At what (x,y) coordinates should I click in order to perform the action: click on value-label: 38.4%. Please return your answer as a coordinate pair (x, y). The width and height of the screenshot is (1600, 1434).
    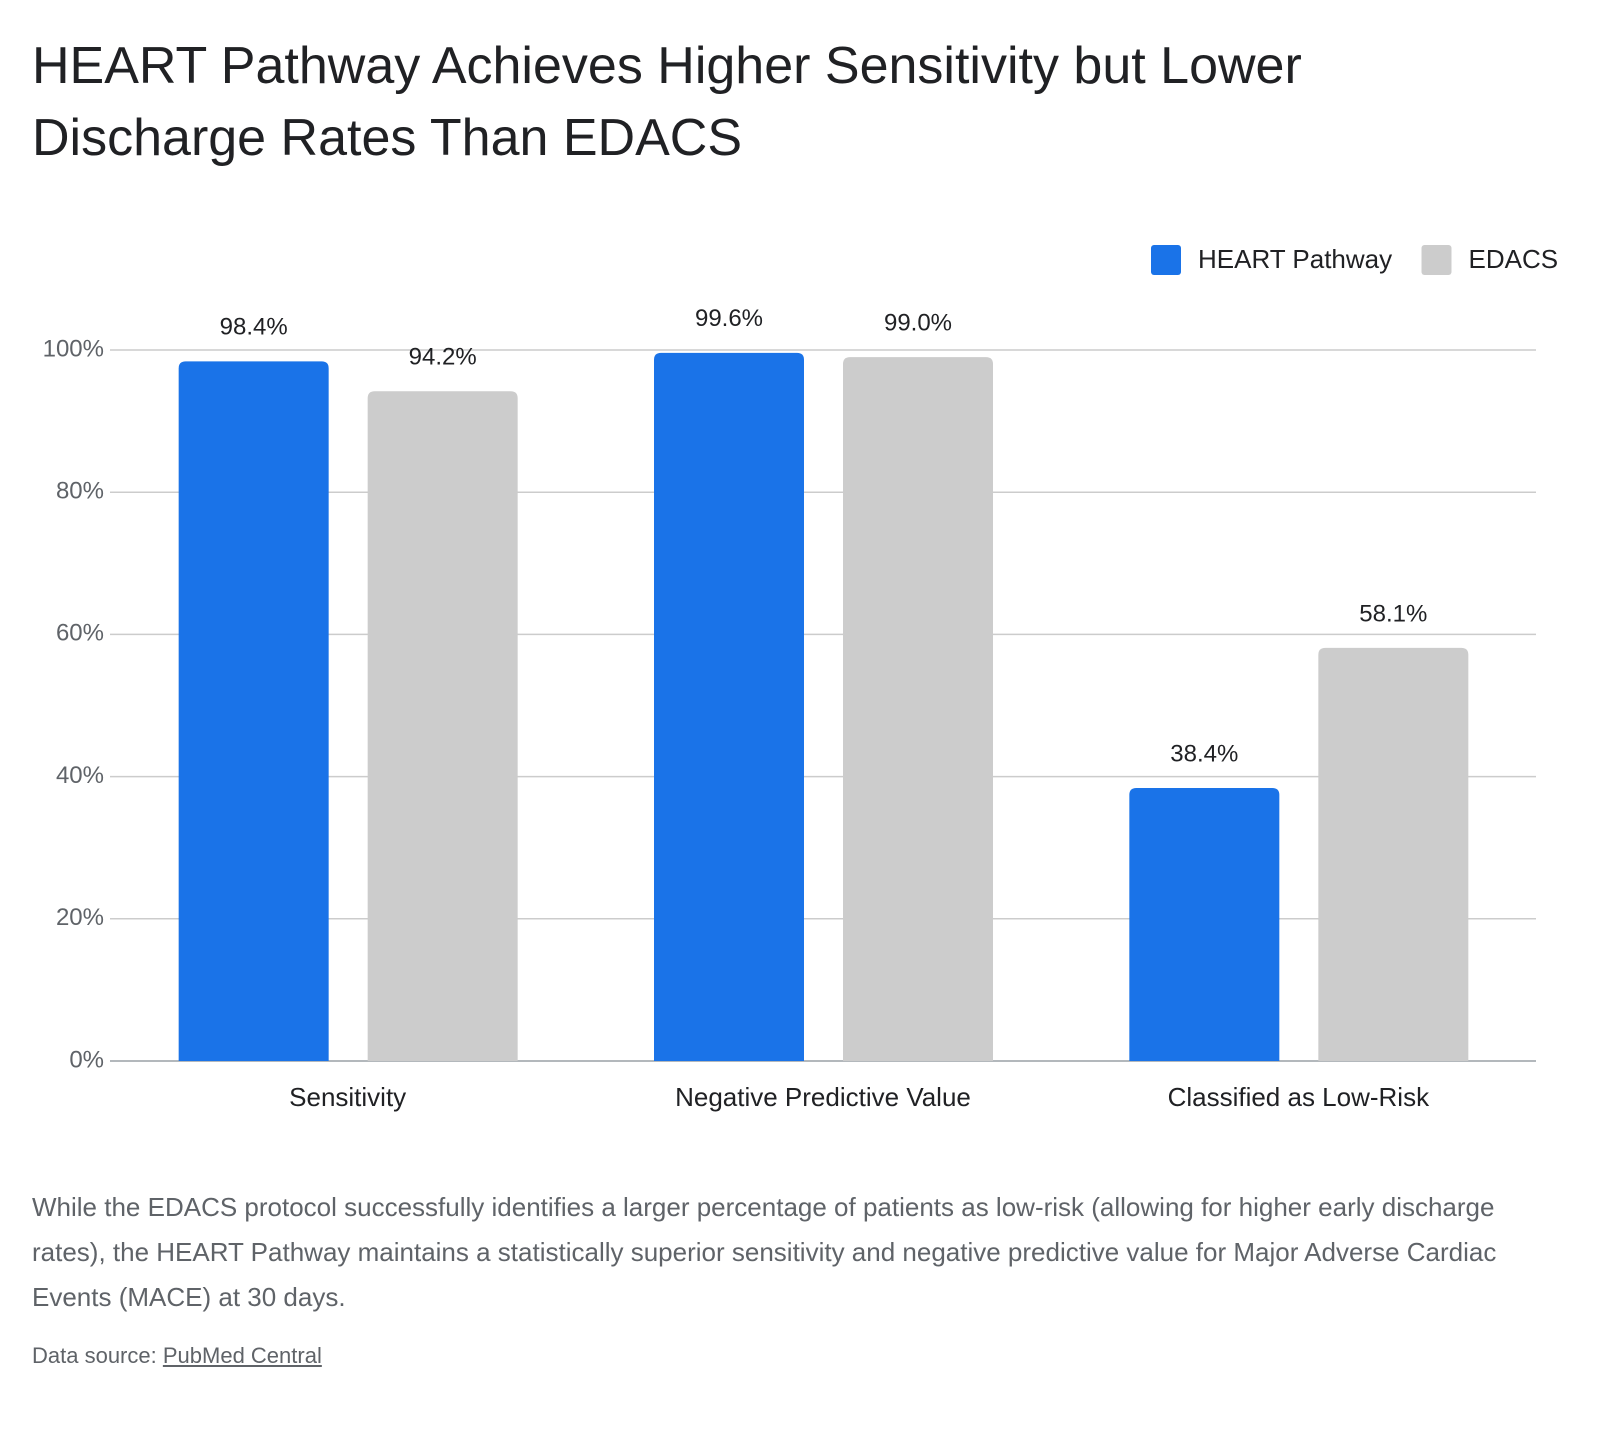
    Looking at the image, I should click on (1204, 753).